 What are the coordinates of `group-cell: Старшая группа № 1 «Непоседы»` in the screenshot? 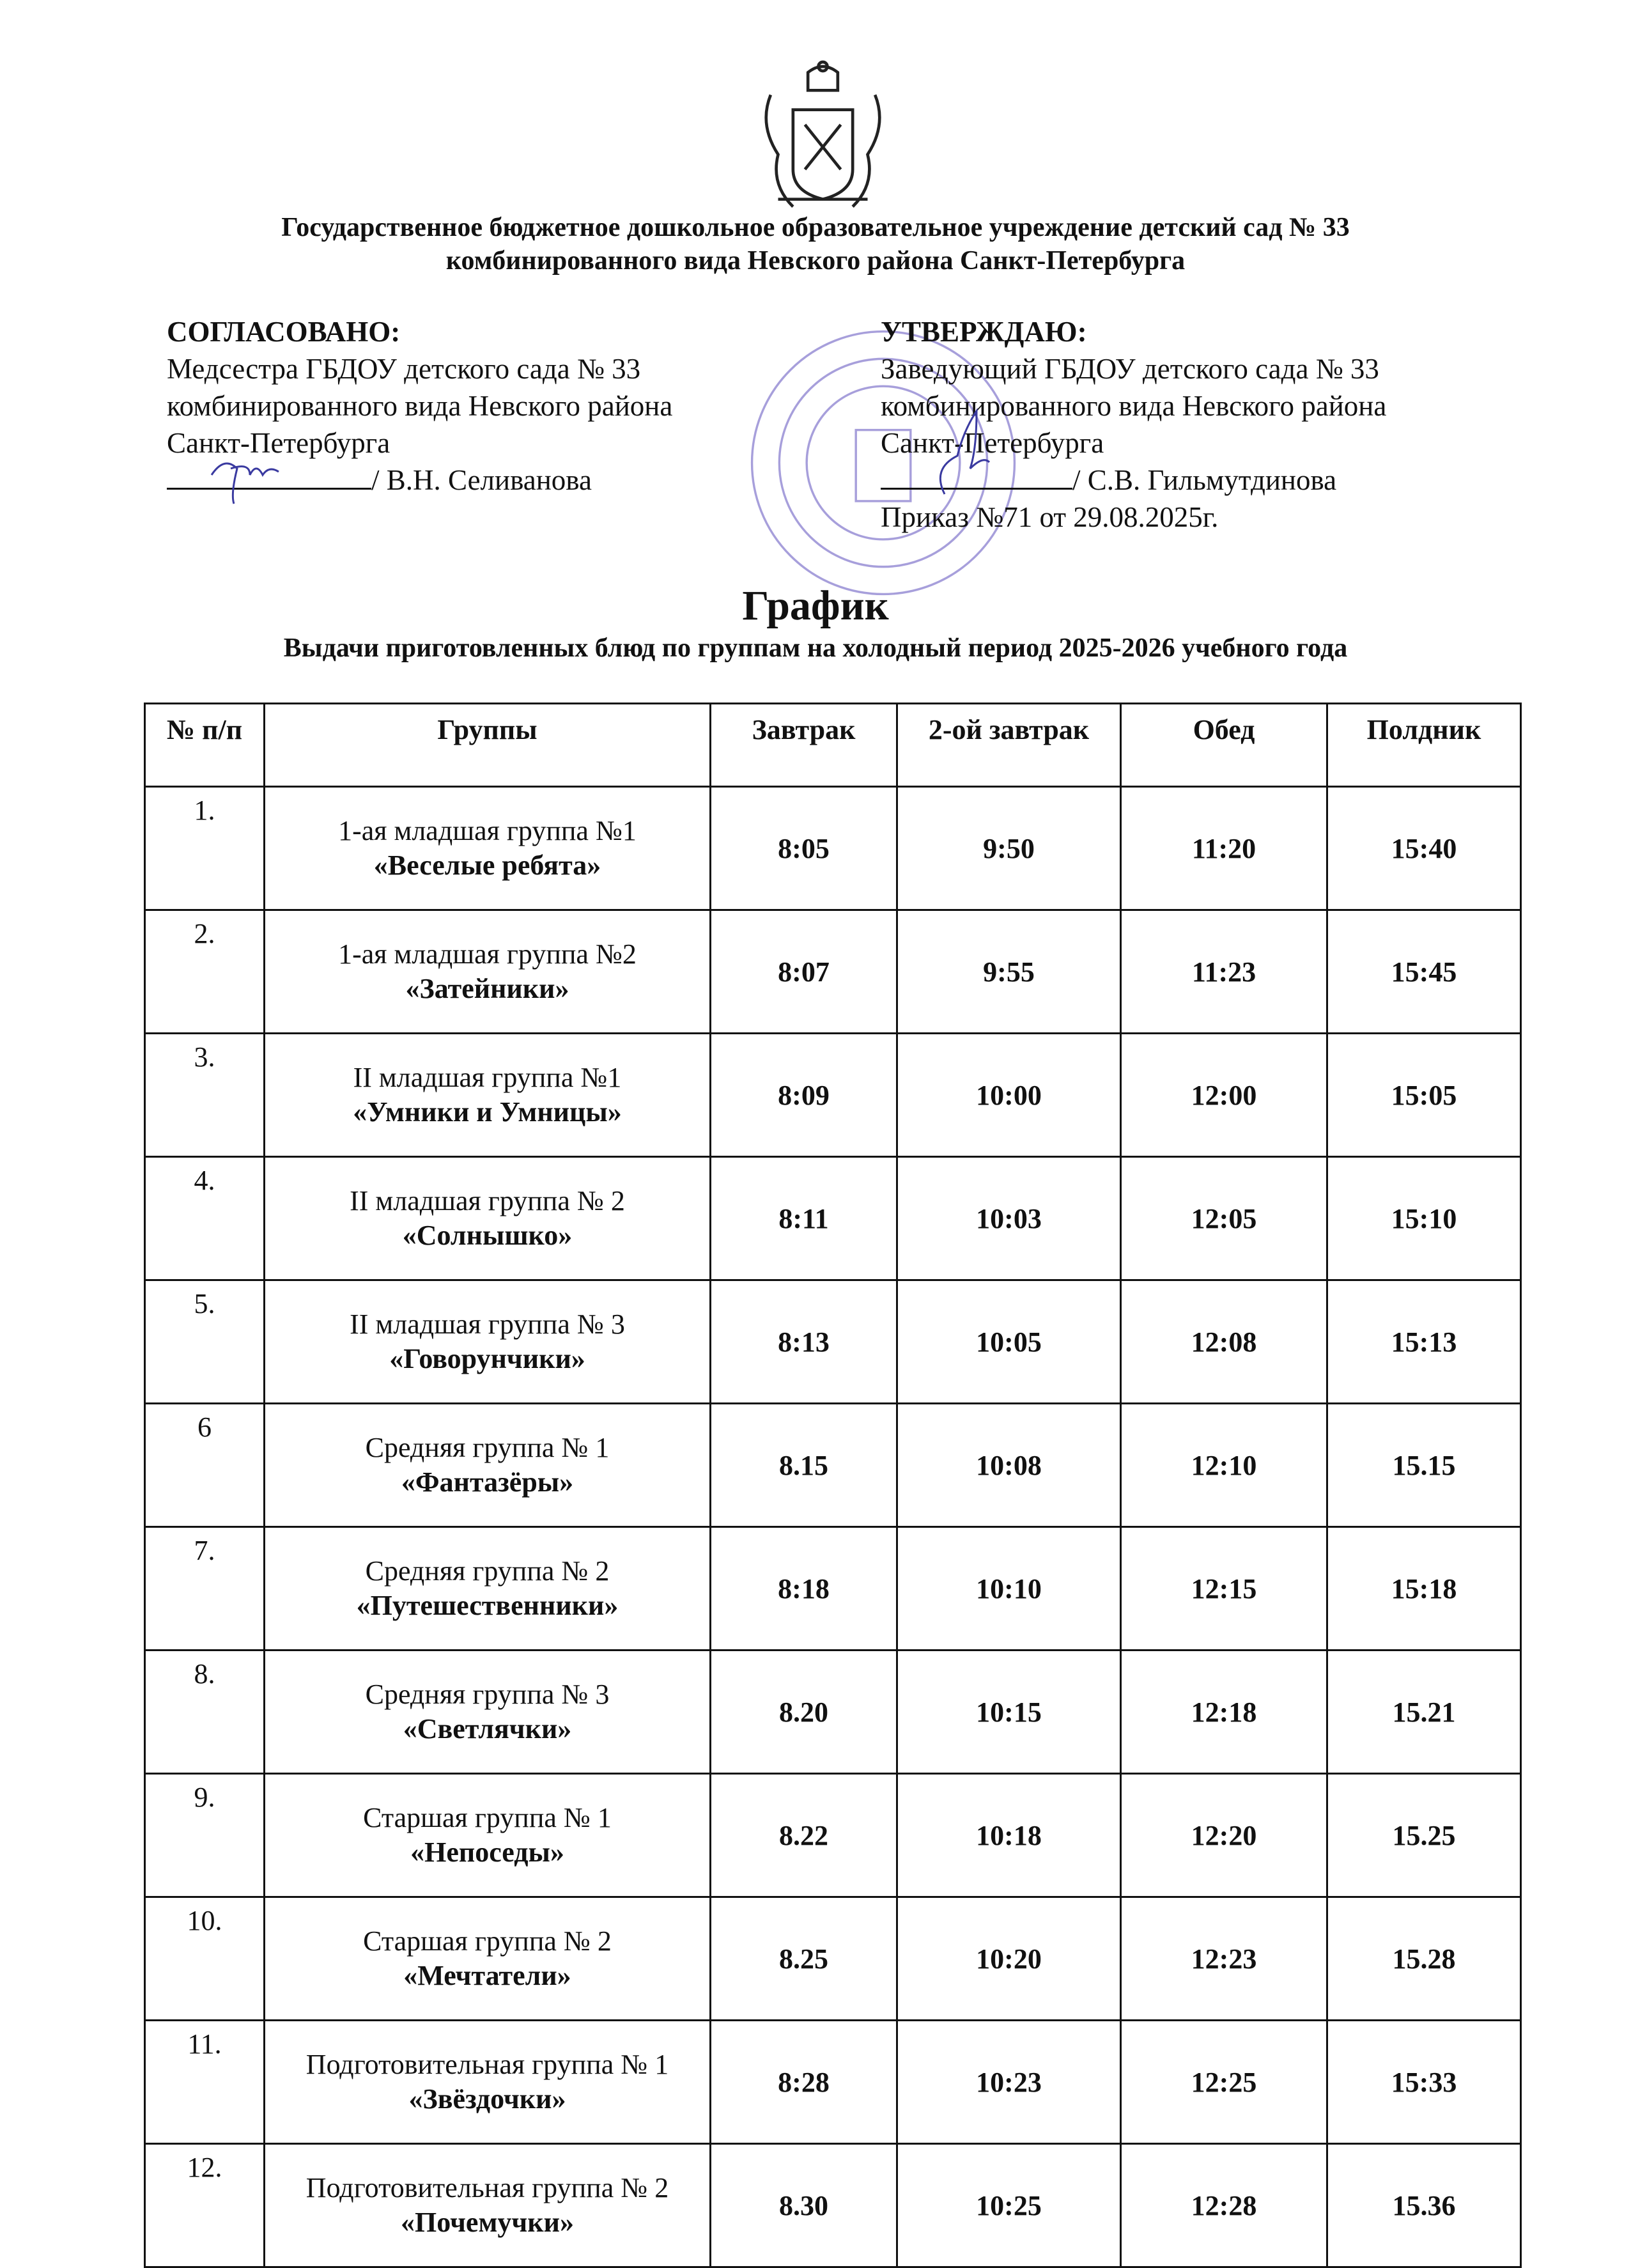 It's located at (487, 1836).